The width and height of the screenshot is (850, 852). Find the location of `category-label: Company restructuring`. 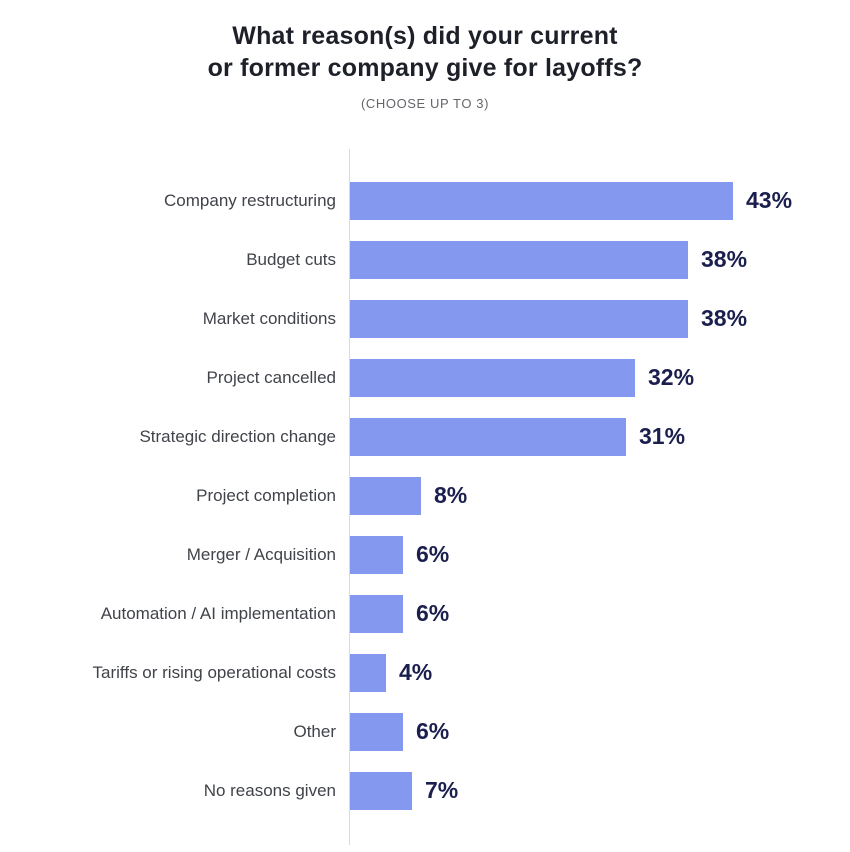

category-label: Company restructuring is located at coordinates (250, 200).